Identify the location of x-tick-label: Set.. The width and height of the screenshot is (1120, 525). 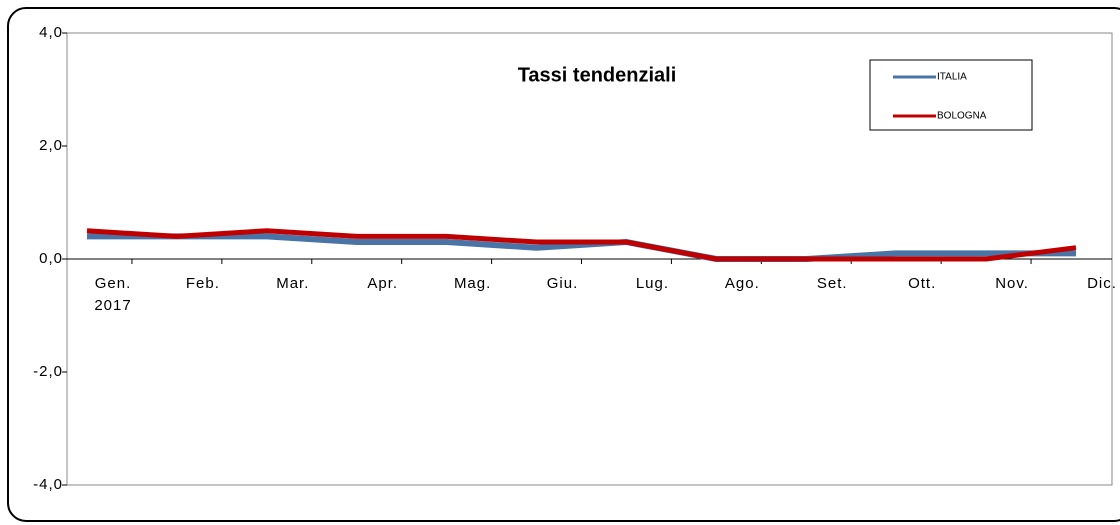
(832, 283).